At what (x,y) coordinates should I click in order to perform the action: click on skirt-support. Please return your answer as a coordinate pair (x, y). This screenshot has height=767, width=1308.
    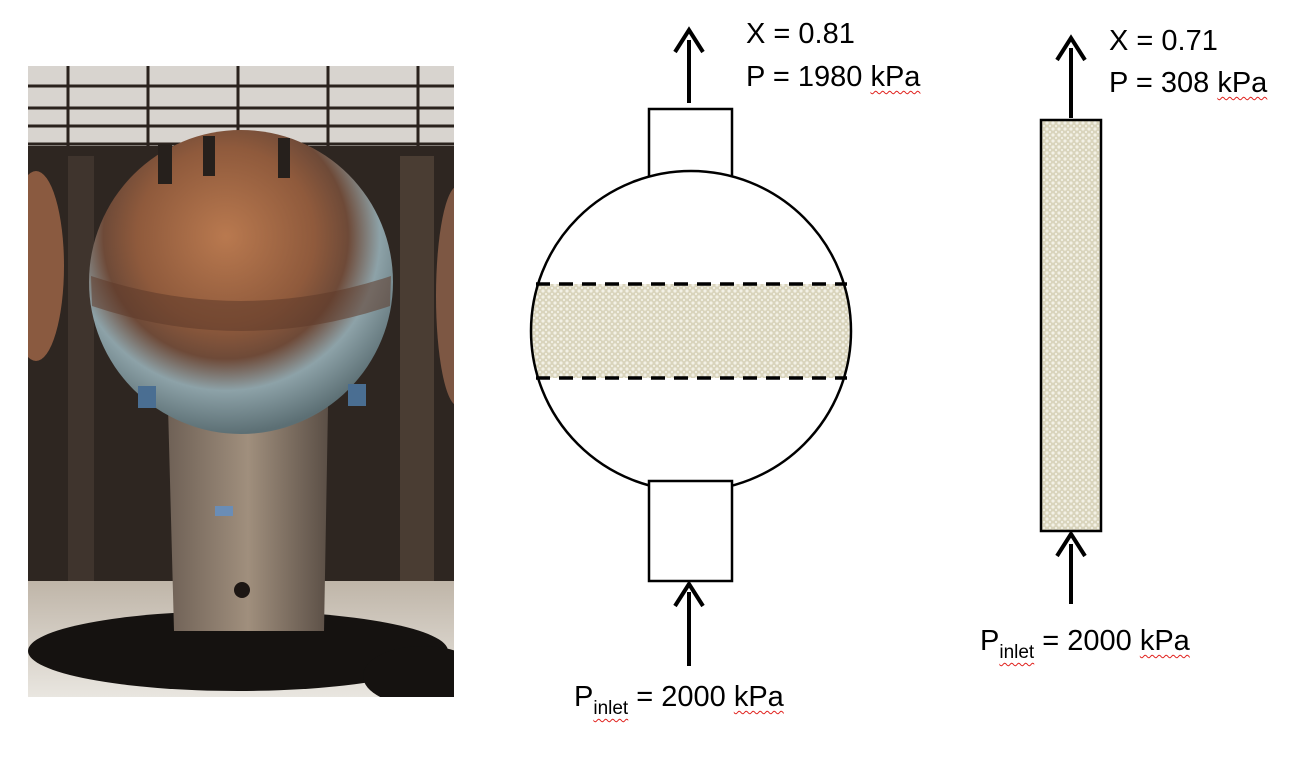
    Looking at the image, I should click on (248, 518).